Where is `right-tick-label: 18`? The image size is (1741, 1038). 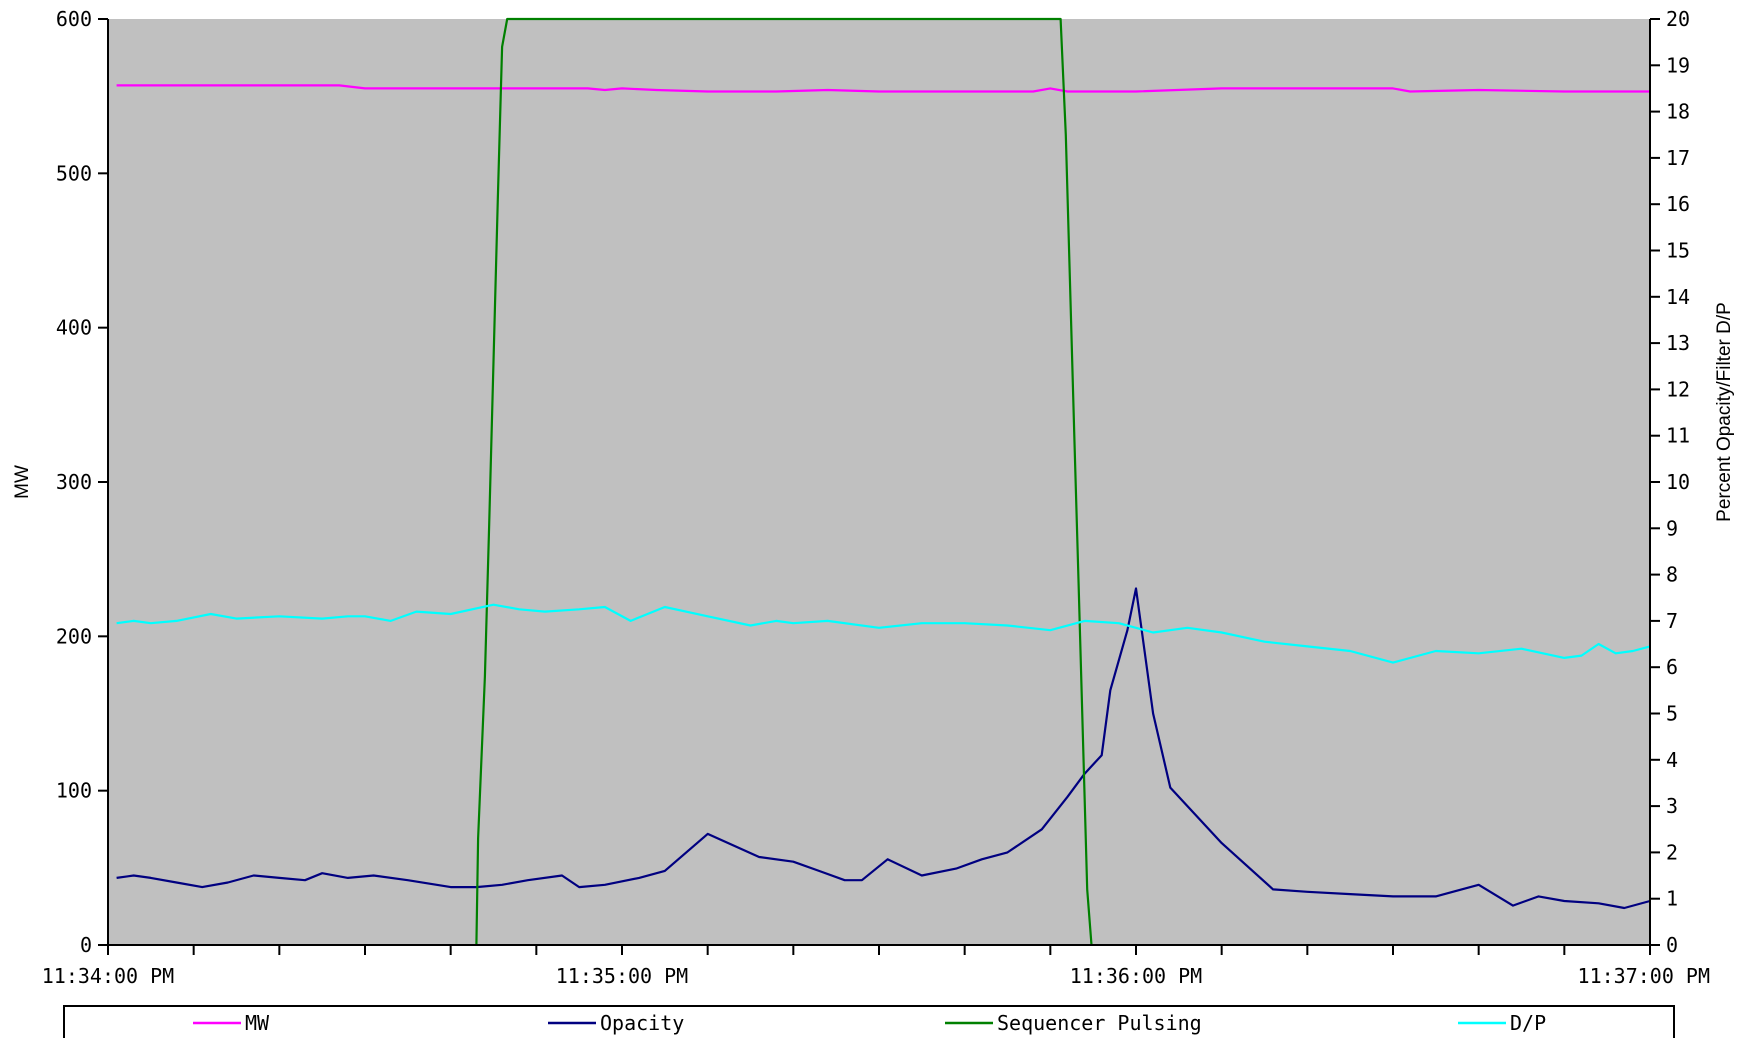
right-tick-label: 18 is located at coordinates (1678, 112).